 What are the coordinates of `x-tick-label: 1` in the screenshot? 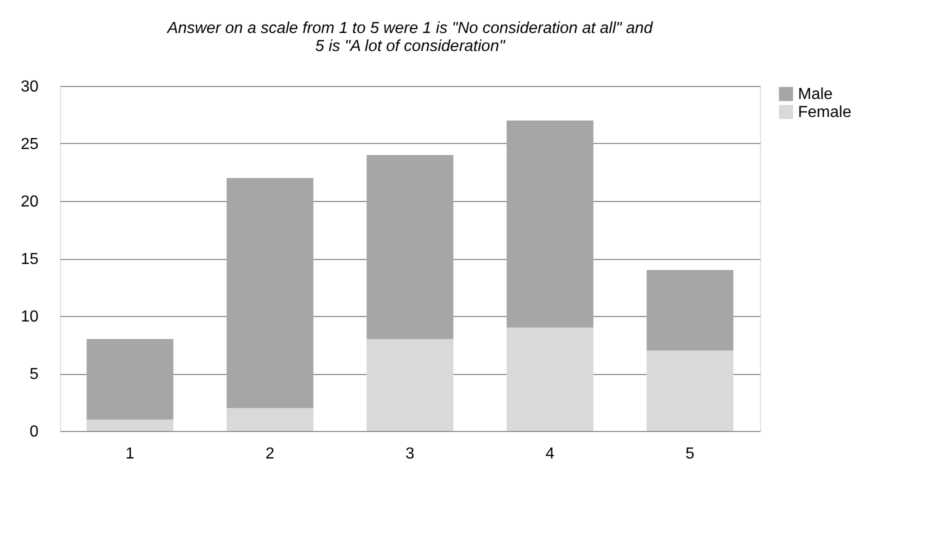 It's located at (130, 454).